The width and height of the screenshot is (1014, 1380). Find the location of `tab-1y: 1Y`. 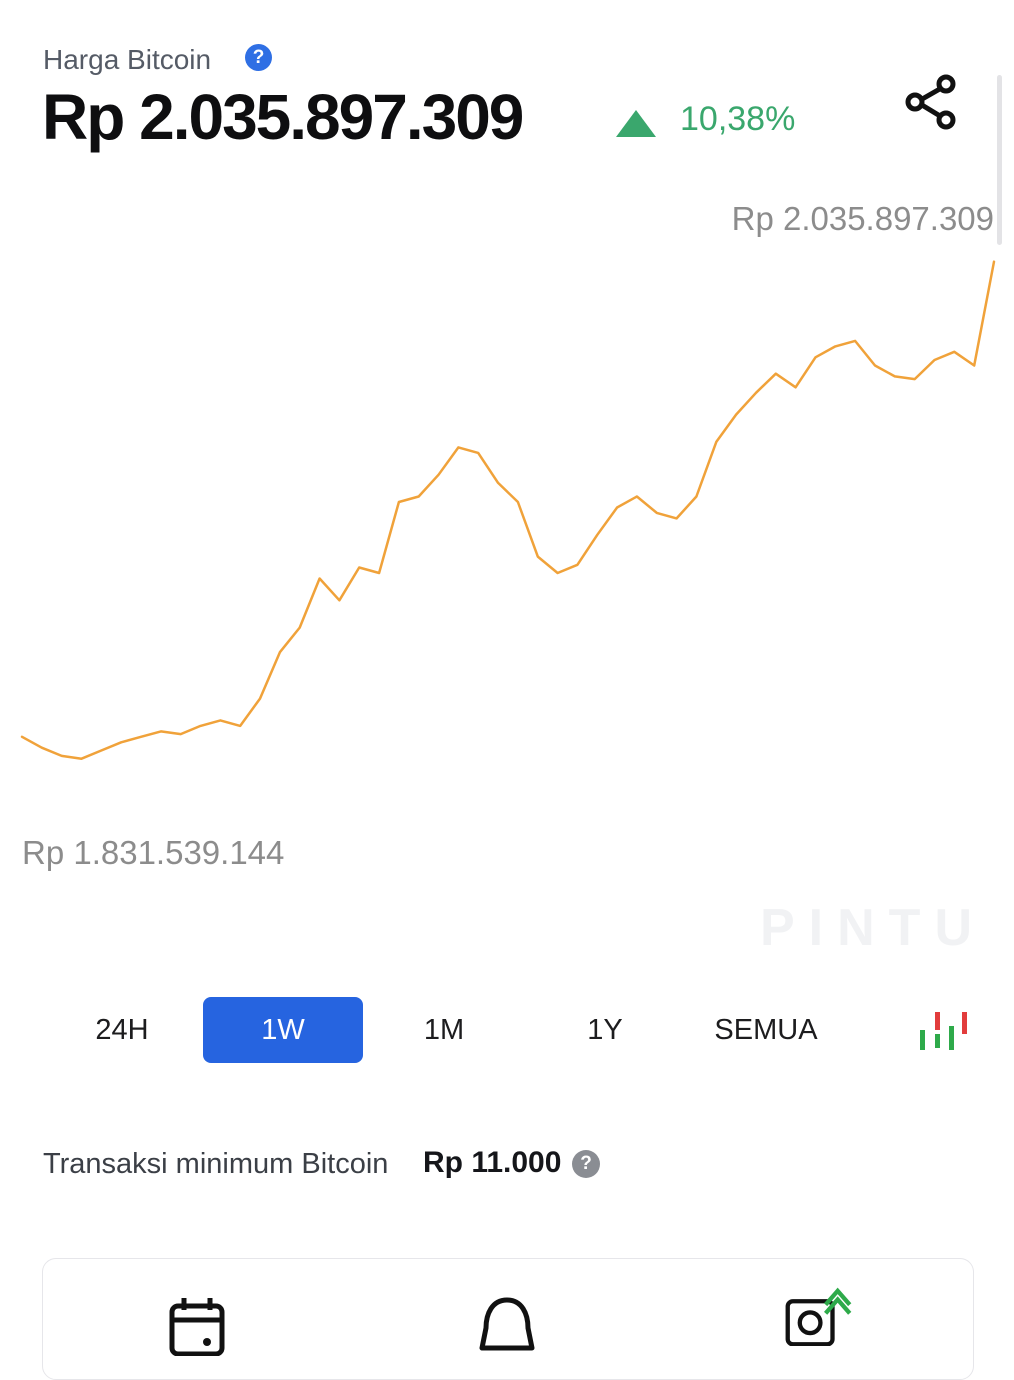

tab-1y: 1Y is located at coordinates (605, 1029).